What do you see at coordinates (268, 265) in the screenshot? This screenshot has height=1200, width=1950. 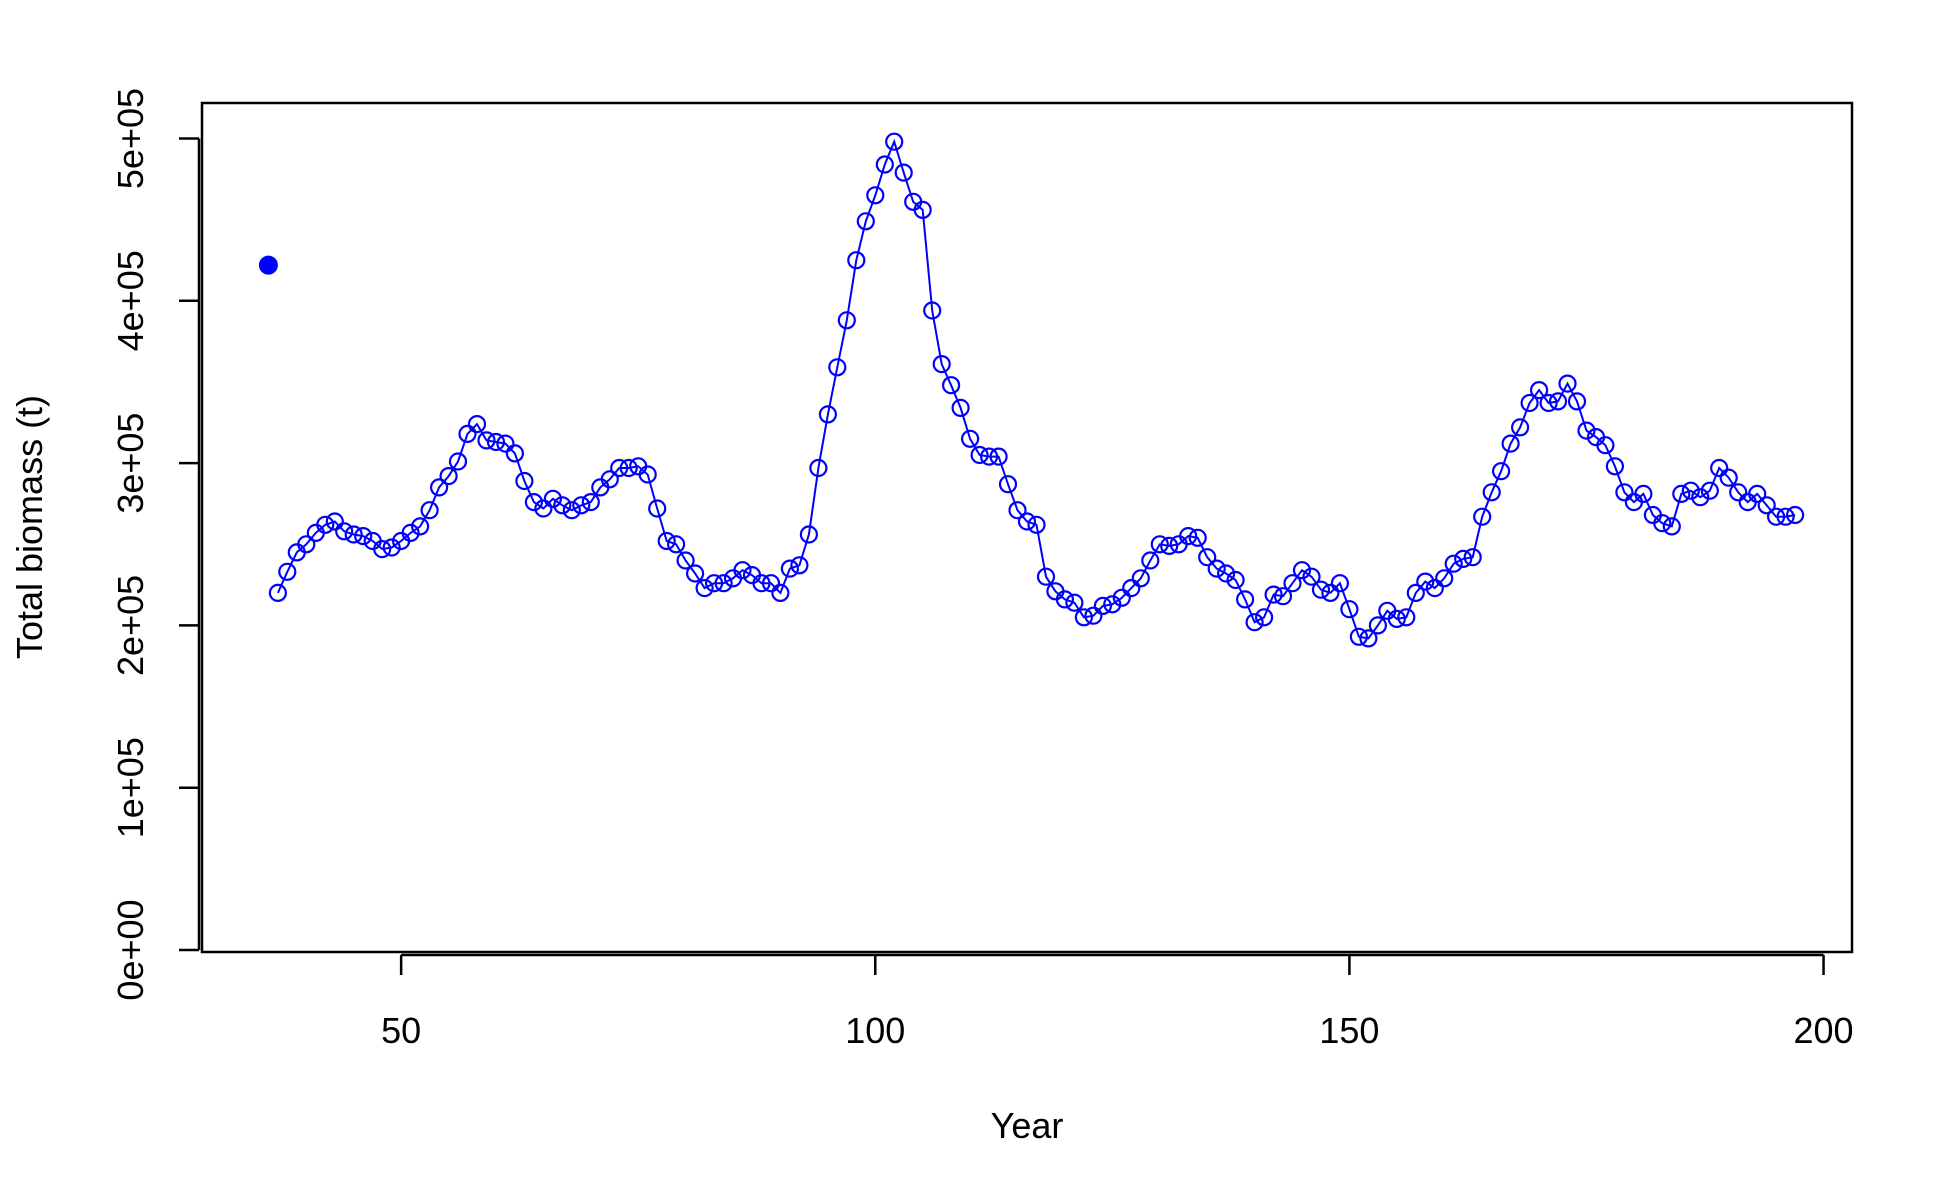 I see `initial-point` at bounding box center [268, 265].